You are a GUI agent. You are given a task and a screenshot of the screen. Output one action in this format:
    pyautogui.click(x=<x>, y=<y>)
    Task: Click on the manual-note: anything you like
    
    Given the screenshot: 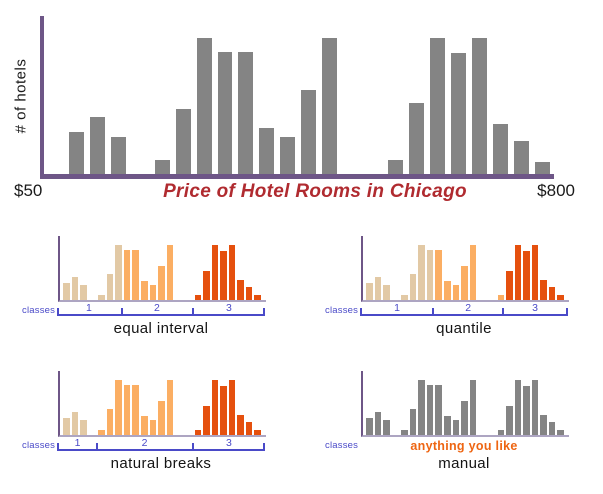 What is the action you would take?
    pyautogui.click(x=464, y=446)
    